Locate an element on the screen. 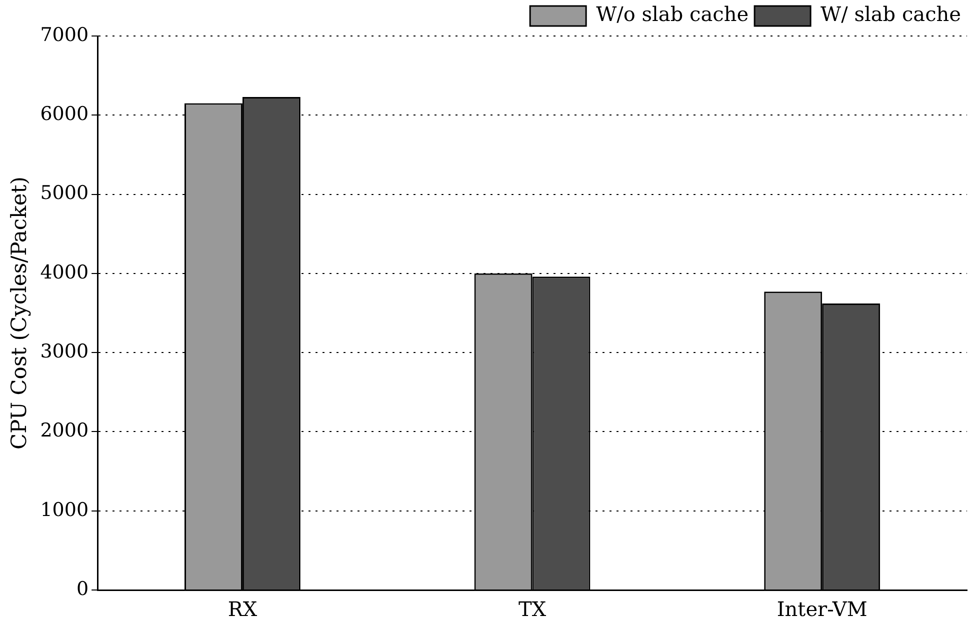  y-tick-label: 3000 is located at coordinates (64, 351).